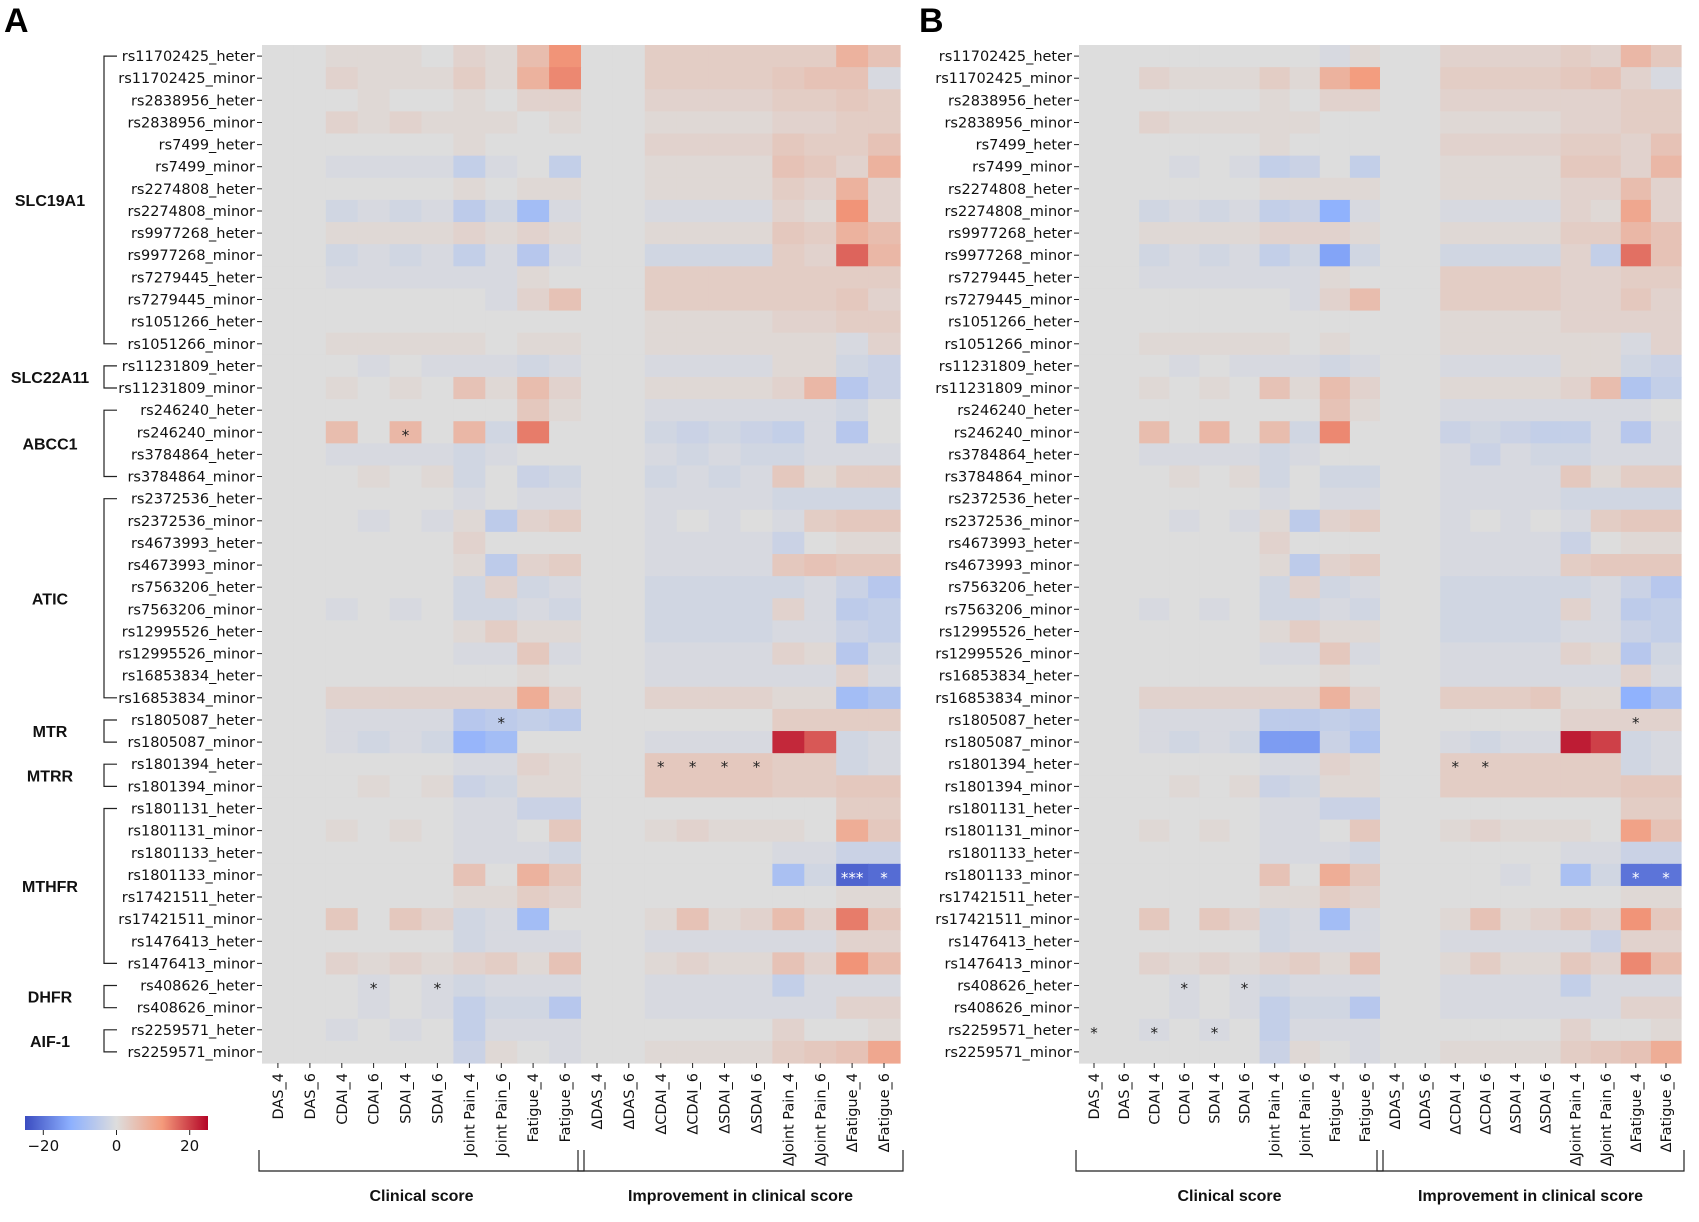  What do you see at coordinates (1486, 1104) in the screenshot?
I see `column-label: ΔCDAI_6` at bounding box center [1486, 1104].